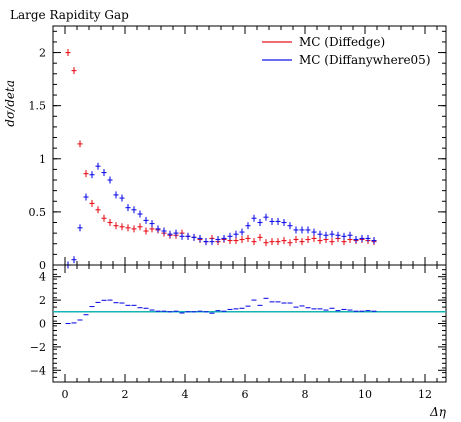 The height and width of the screenshot is (422, 461). Describe the element at coordinates (38, 347) in the screenshot. I see `ratio-ytick-label: −2` at that location.